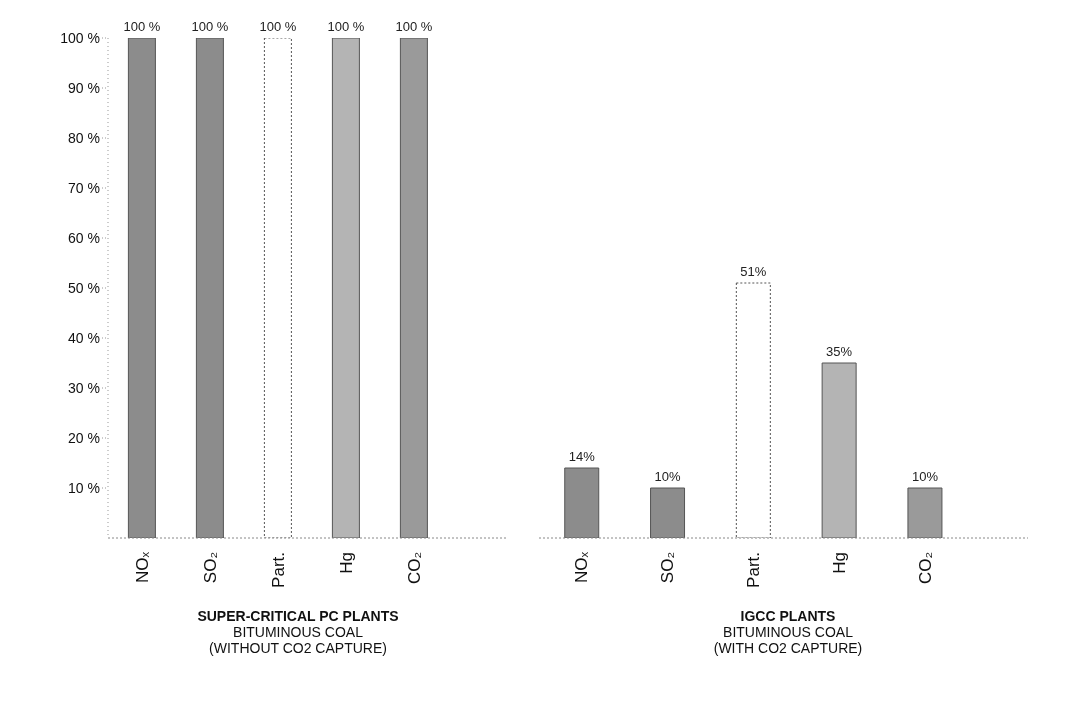 Image resolution: width=1081 pixels, height=711 pixels. Describe the element at coordinates (84, 287) in the screenshot. I see `y-tick-label: 50 %` at that location.